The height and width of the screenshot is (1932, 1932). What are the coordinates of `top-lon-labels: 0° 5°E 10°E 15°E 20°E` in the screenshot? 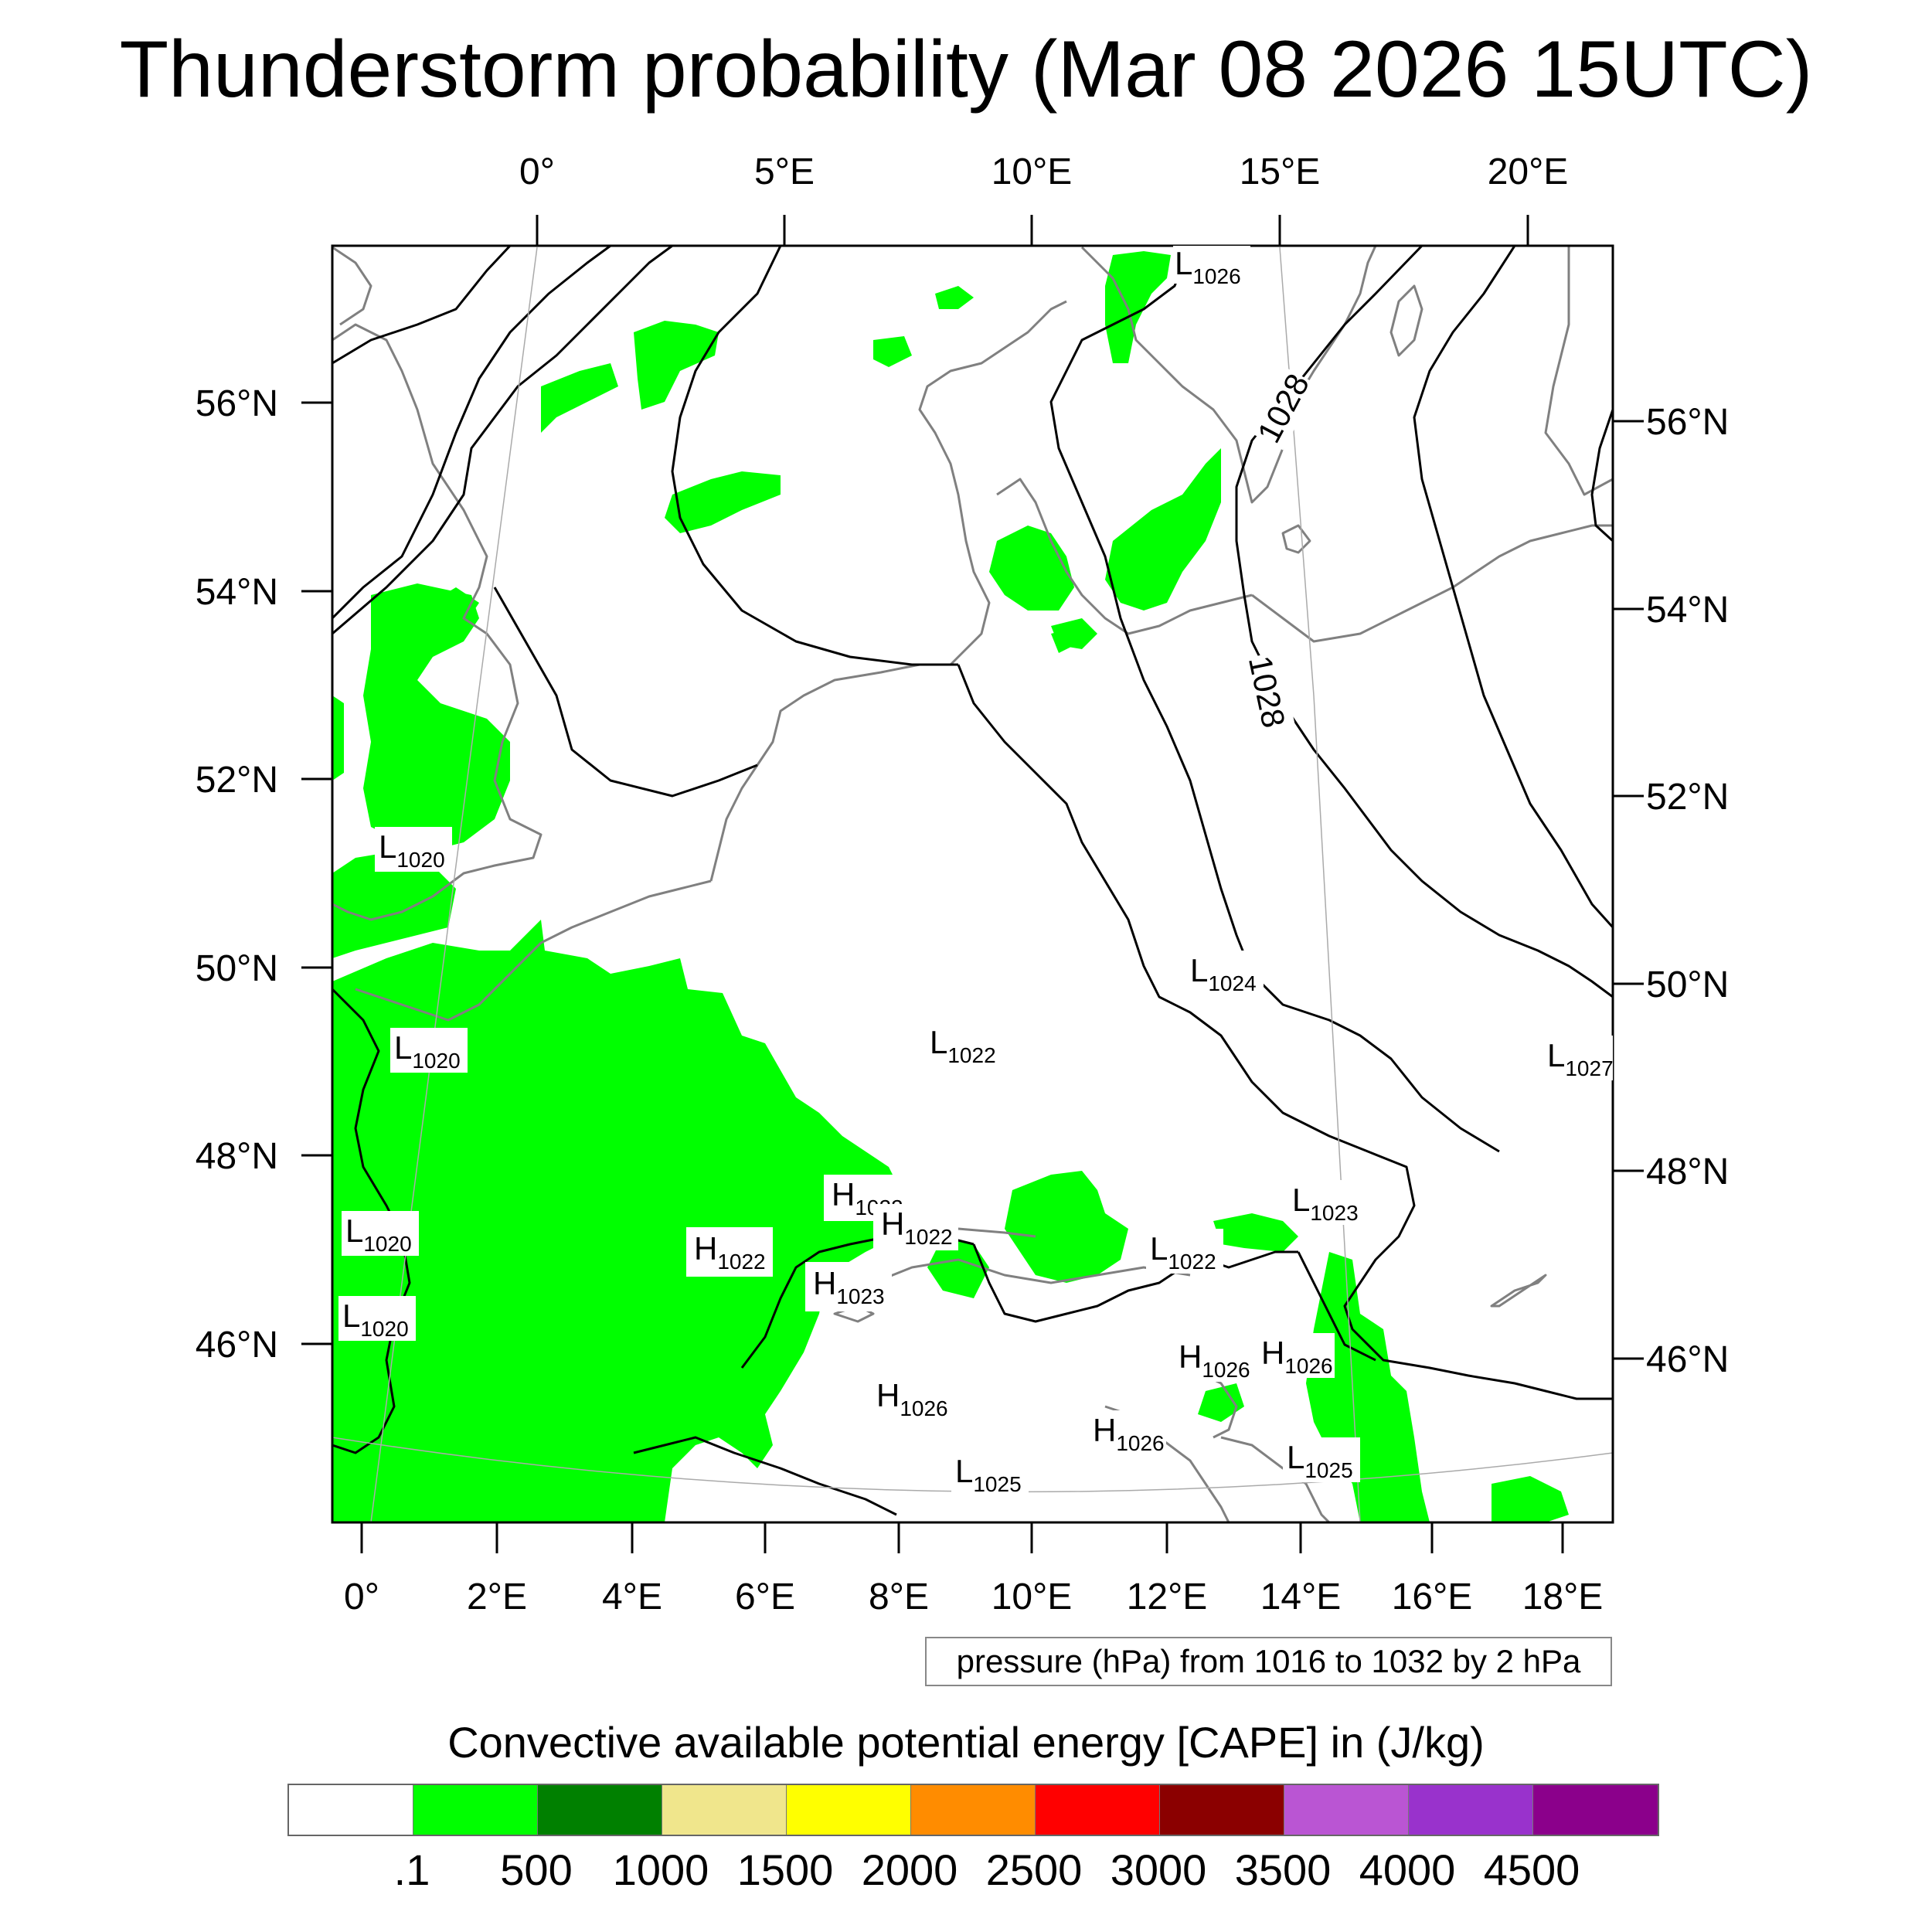 It's located at (1043, 171).